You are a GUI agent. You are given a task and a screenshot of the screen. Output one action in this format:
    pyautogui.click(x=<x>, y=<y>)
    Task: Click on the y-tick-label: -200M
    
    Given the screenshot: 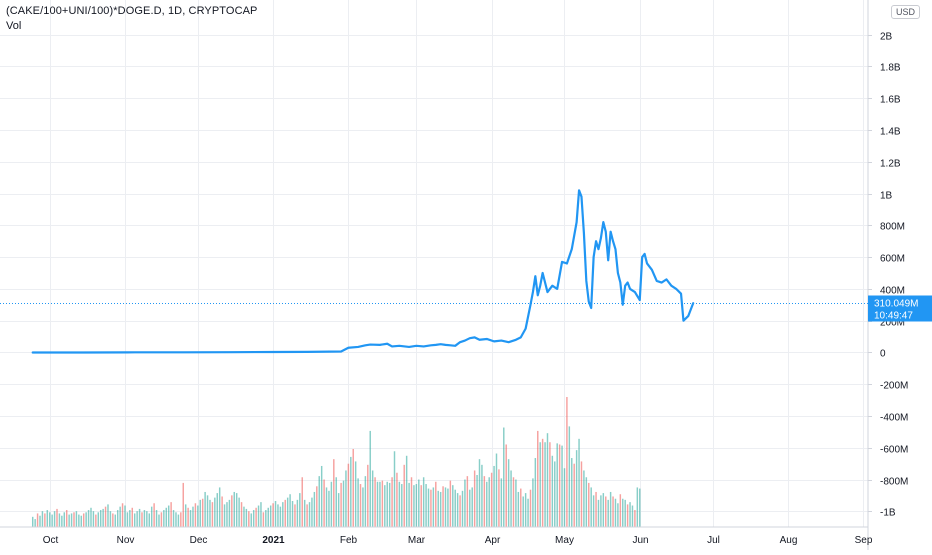 What is the action you would take?
    pyautogui.click(x=894, y=386)
    